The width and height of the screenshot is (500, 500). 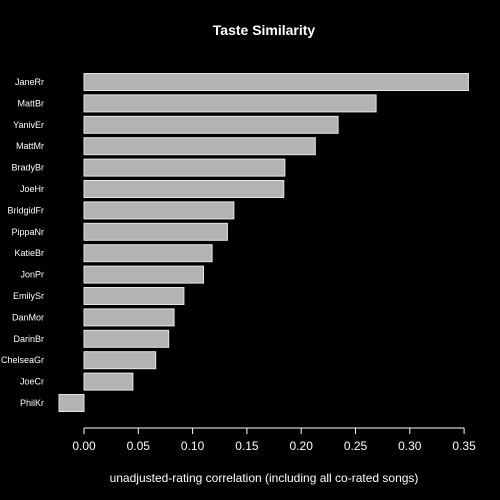 I want to click on bar-EmilySr, so click(x=134, y=296).